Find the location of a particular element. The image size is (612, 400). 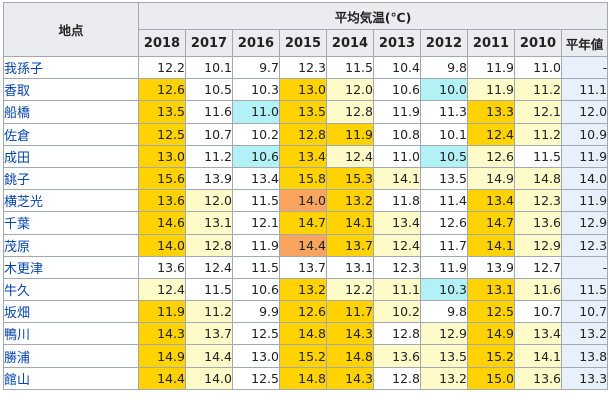

temperature-cell: 10.3 is located at coordinates (444, 289).